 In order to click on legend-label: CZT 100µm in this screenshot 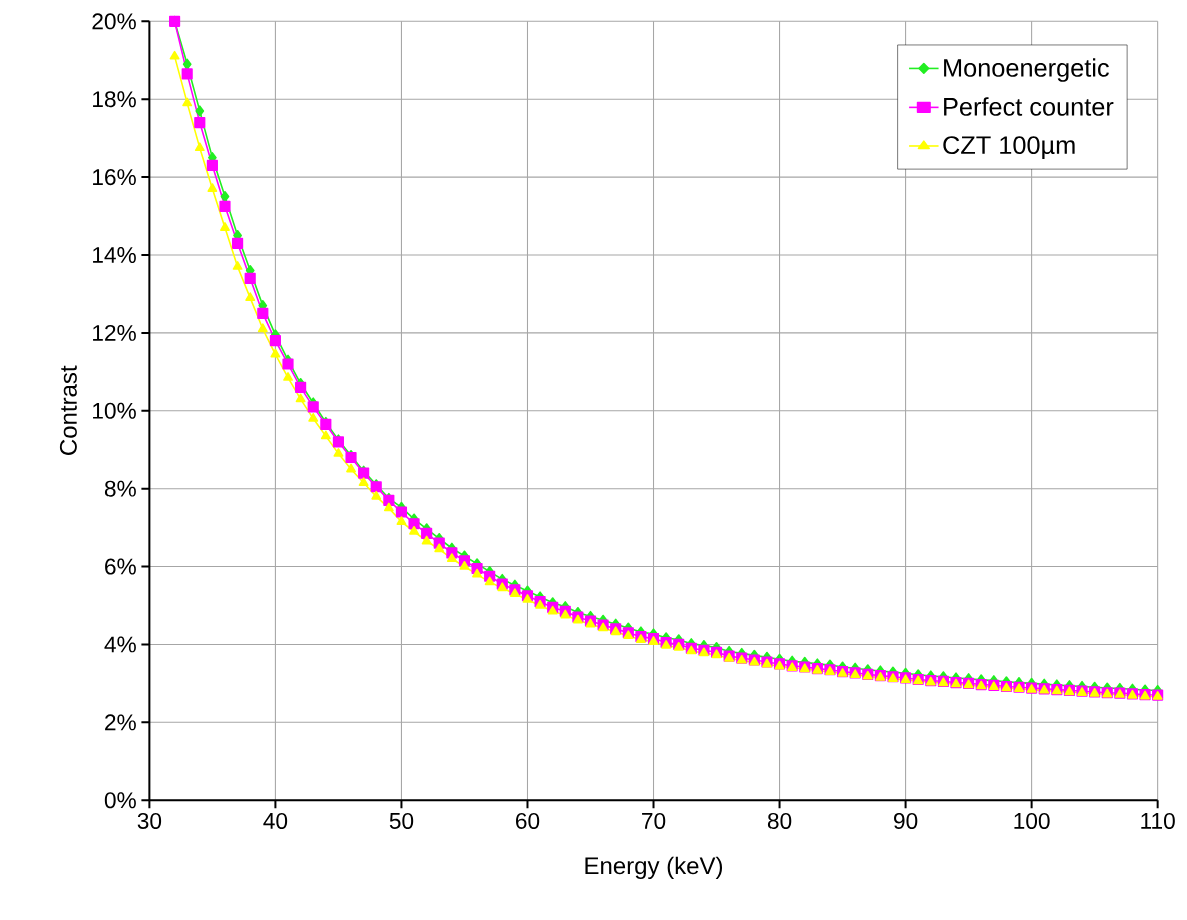, I will do `click(1009, 147)`.